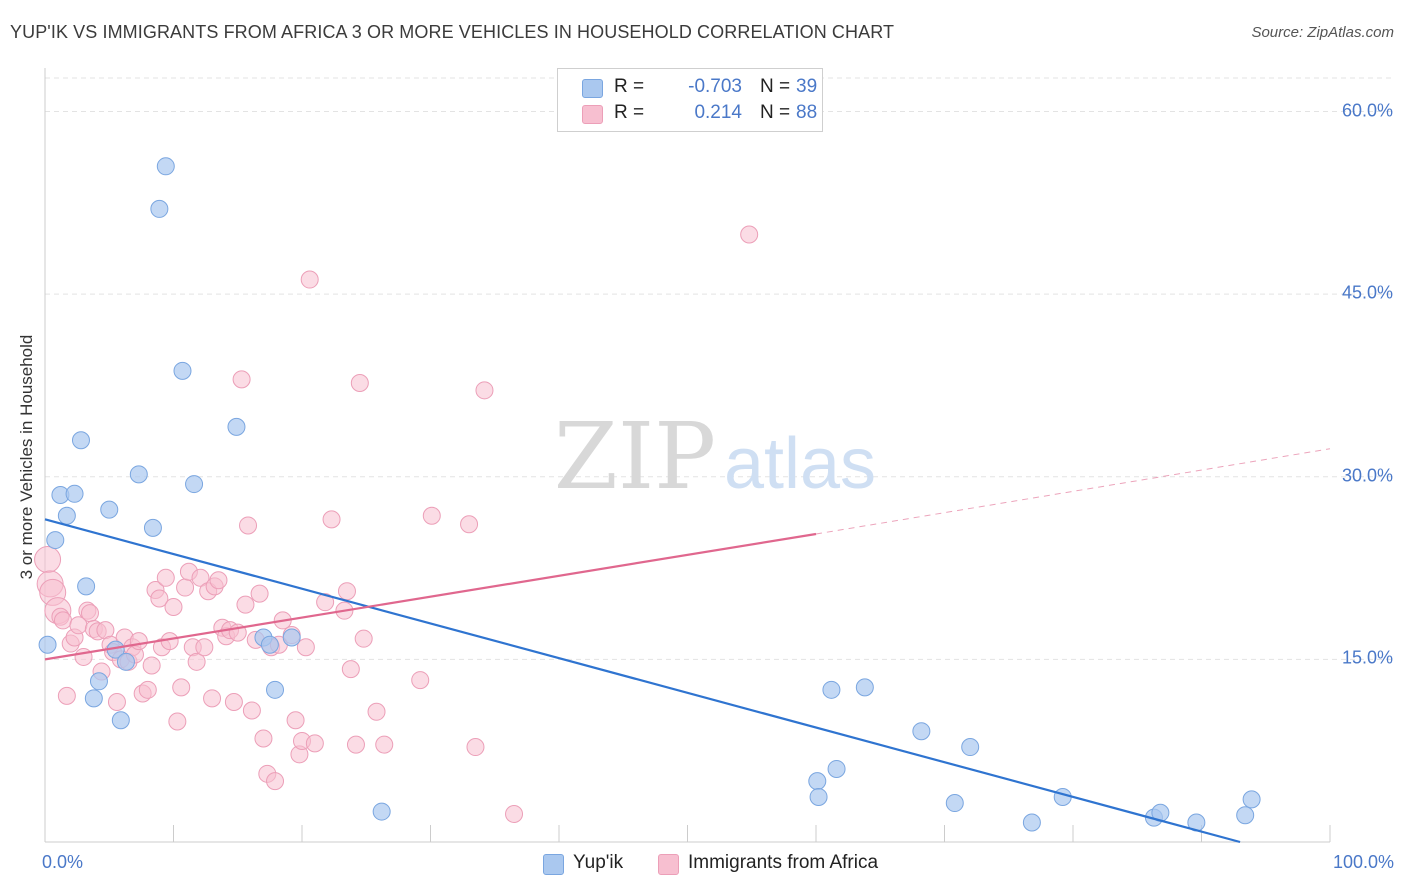  Describe the element at coordinates (1367, 110) in the screenshot. I see `y-tick-label: 60.0%` at that location.